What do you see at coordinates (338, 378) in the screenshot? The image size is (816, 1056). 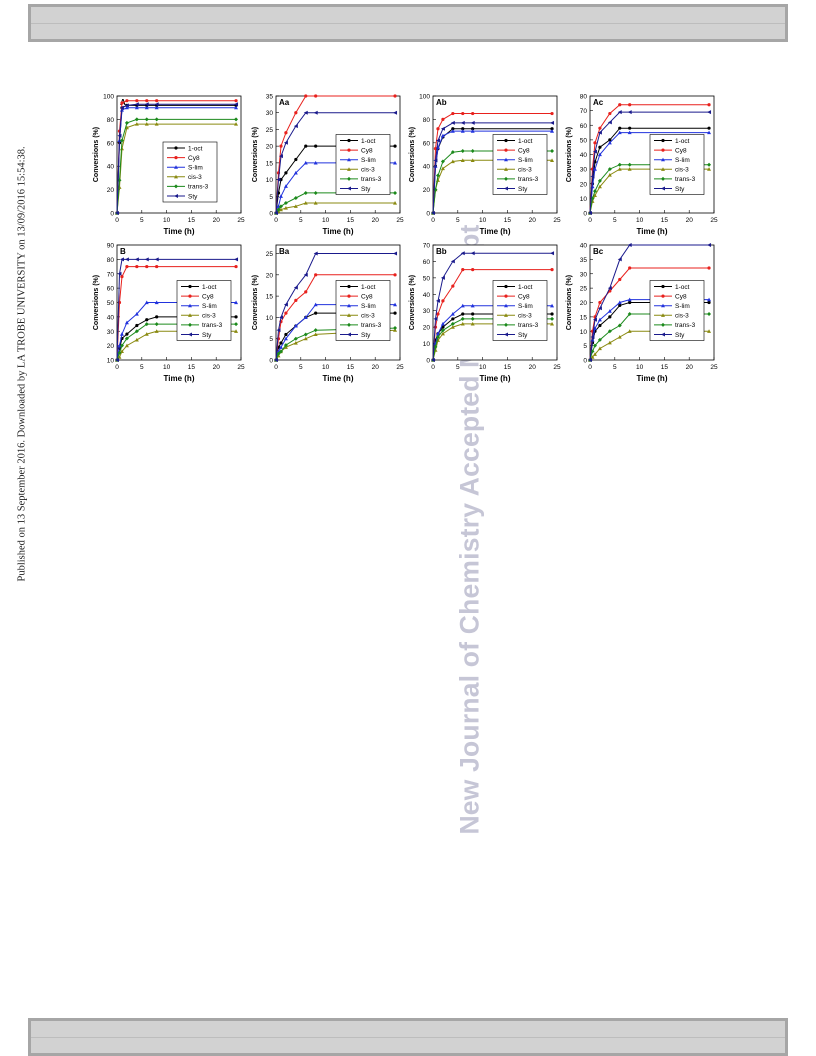 I see `x-axis-label: Time (h)` at bounding box center [338, 378].